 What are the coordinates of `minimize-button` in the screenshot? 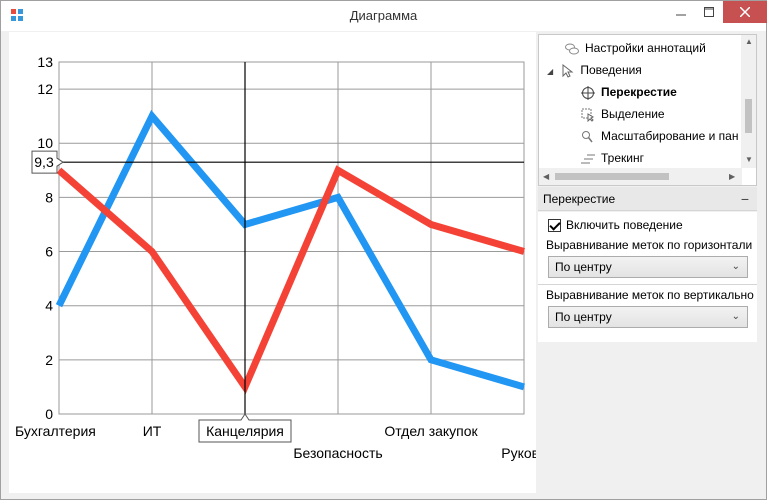 It's located at (681, 12).